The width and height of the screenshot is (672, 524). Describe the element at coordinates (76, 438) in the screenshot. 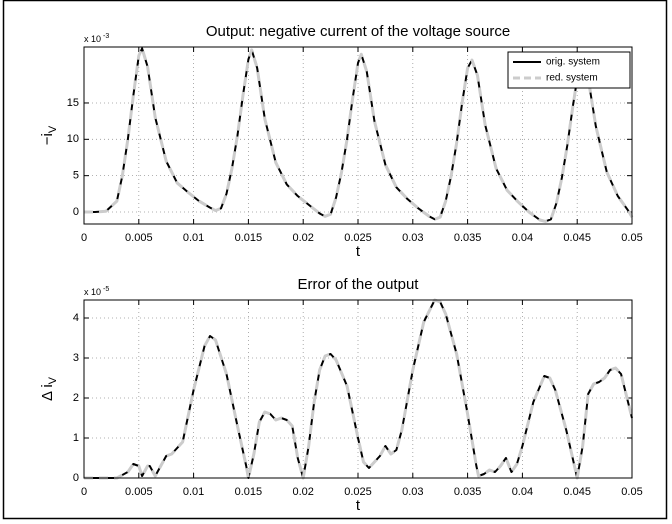

I see `y-tick-label: 1` at that location.